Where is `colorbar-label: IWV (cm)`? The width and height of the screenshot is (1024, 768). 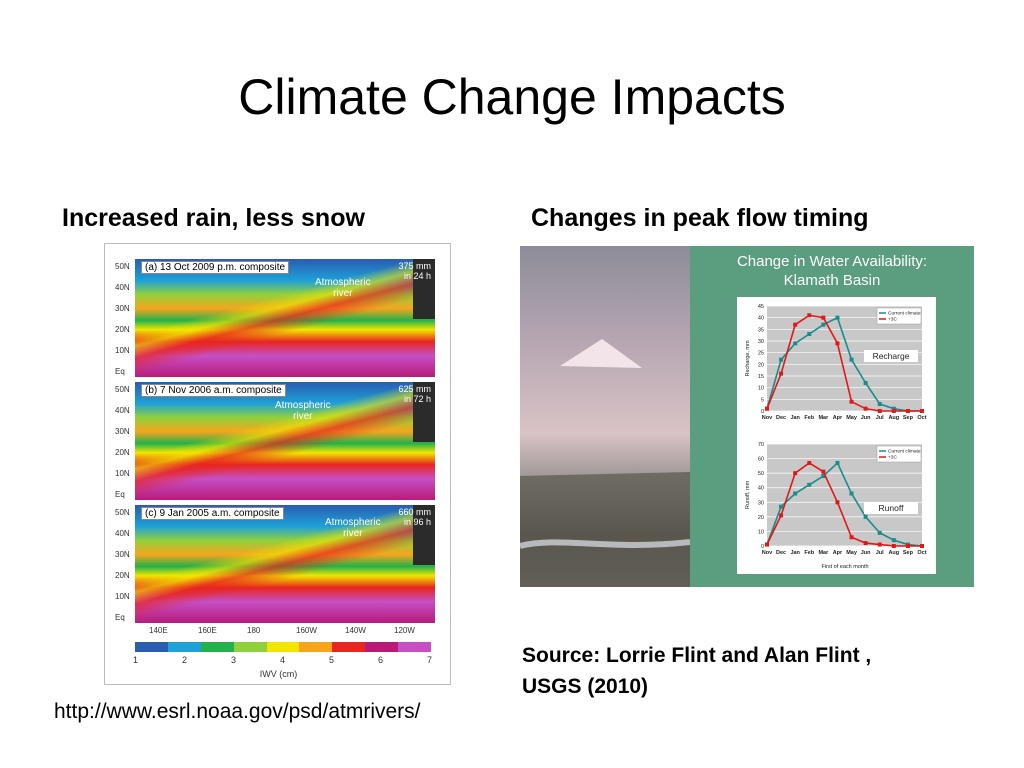 colorbar-label: IWV (cm) is located at coordinates (278, 674).